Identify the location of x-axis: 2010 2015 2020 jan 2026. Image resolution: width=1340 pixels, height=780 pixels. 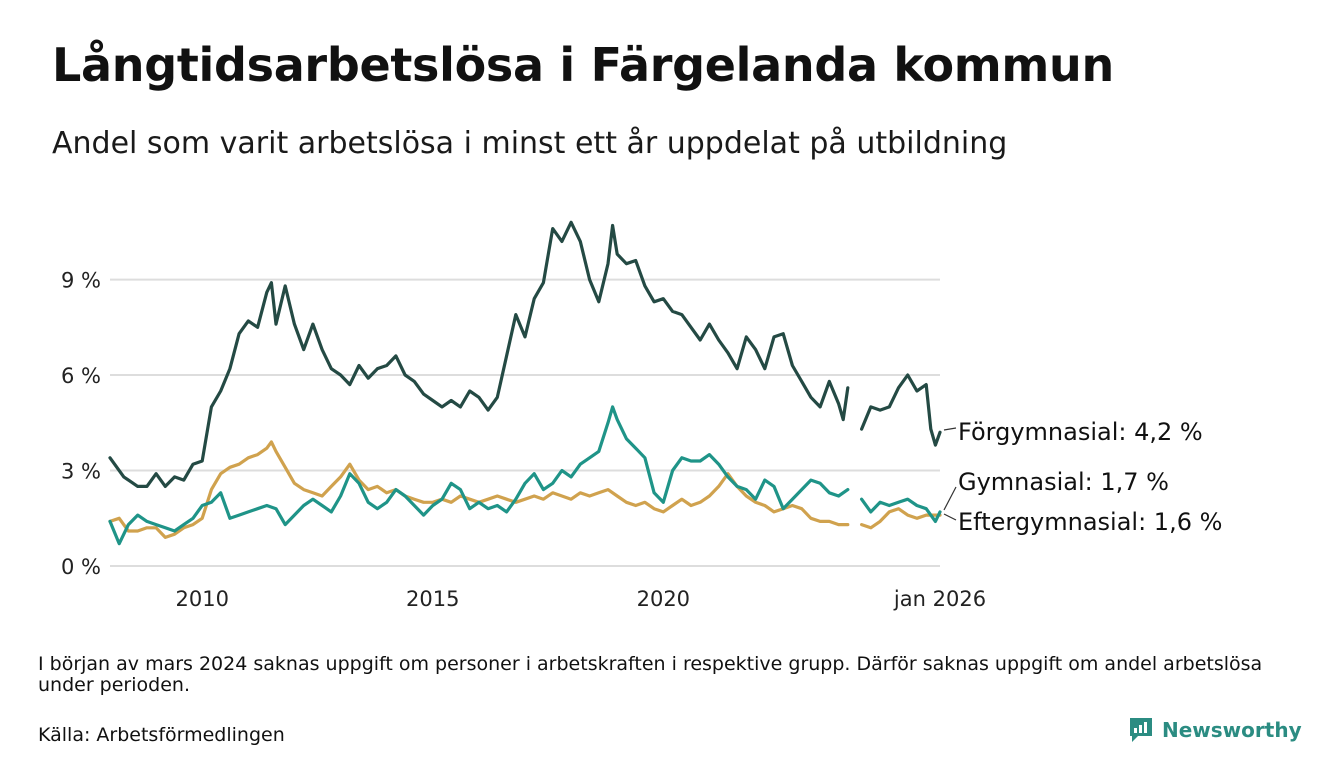
(580, 599).